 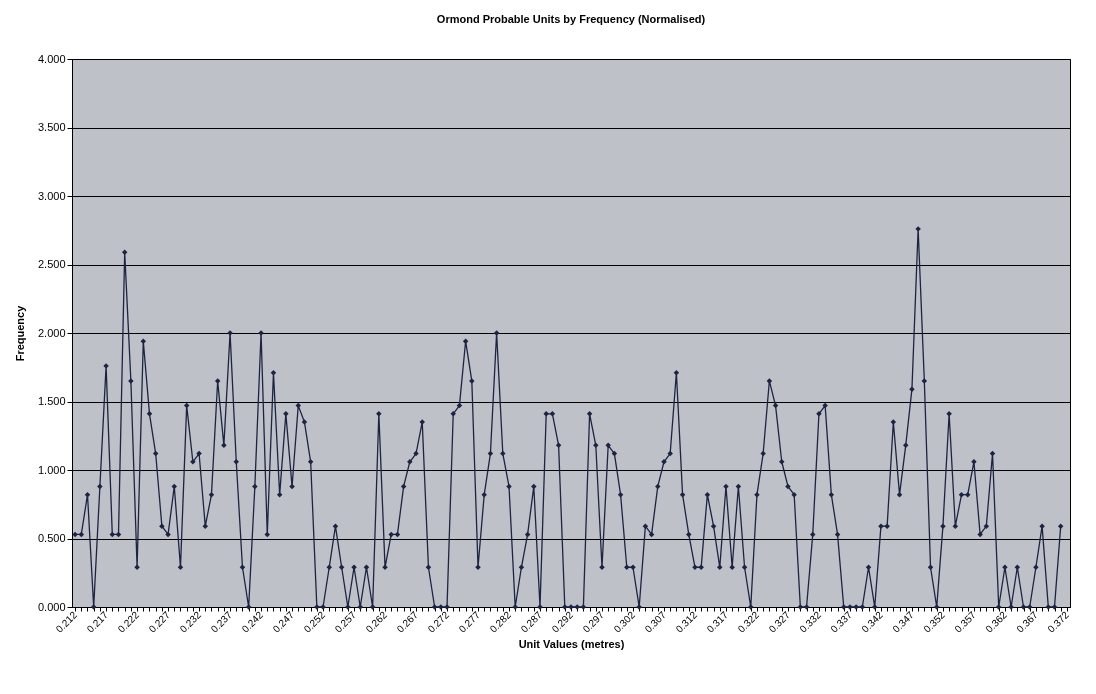 I want to click on y-tick-label: 2.000, so click(x=51, y=332).